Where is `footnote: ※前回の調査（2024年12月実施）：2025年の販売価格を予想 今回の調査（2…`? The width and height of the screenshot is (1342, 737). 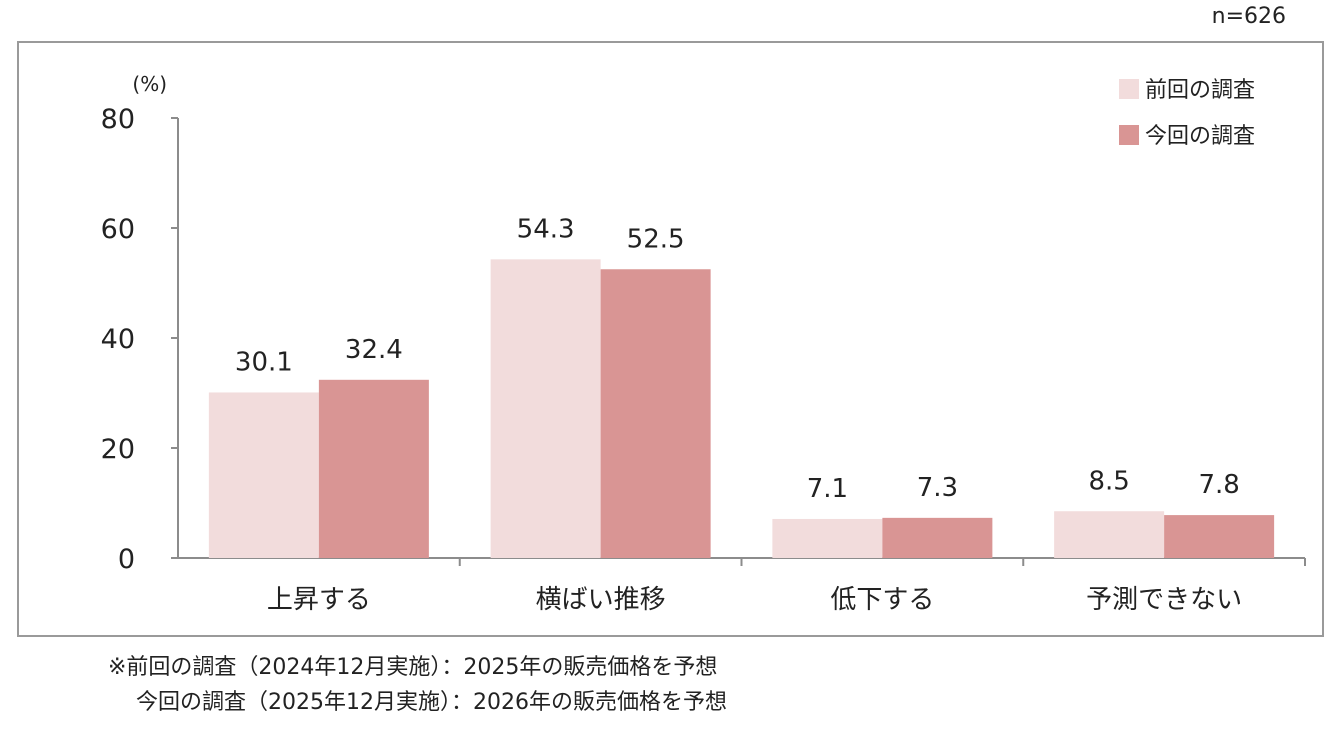 footnote: ※前回の調査（2024年12月実施）：2025年の販売価格を予想 今回の調査（2… is located at coordinates (417, 685).